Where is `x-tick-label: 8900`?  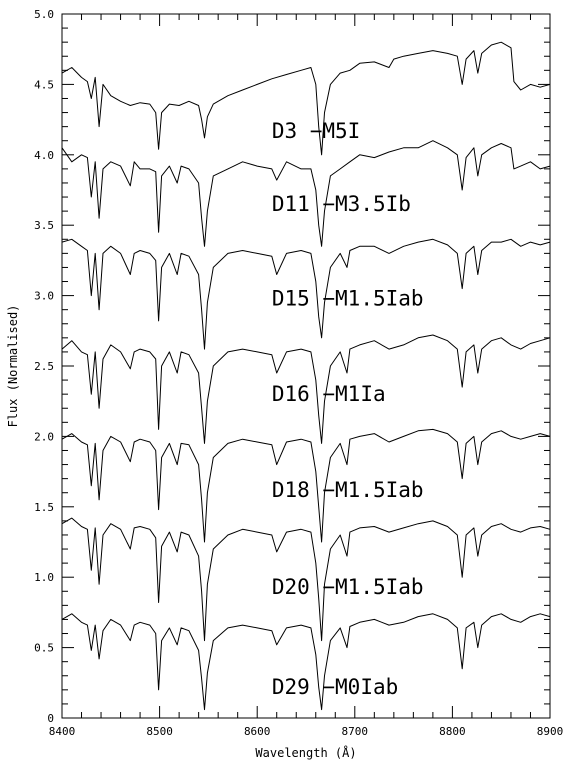
x-tick-label: 8900 is located at coordinates (550, 731).